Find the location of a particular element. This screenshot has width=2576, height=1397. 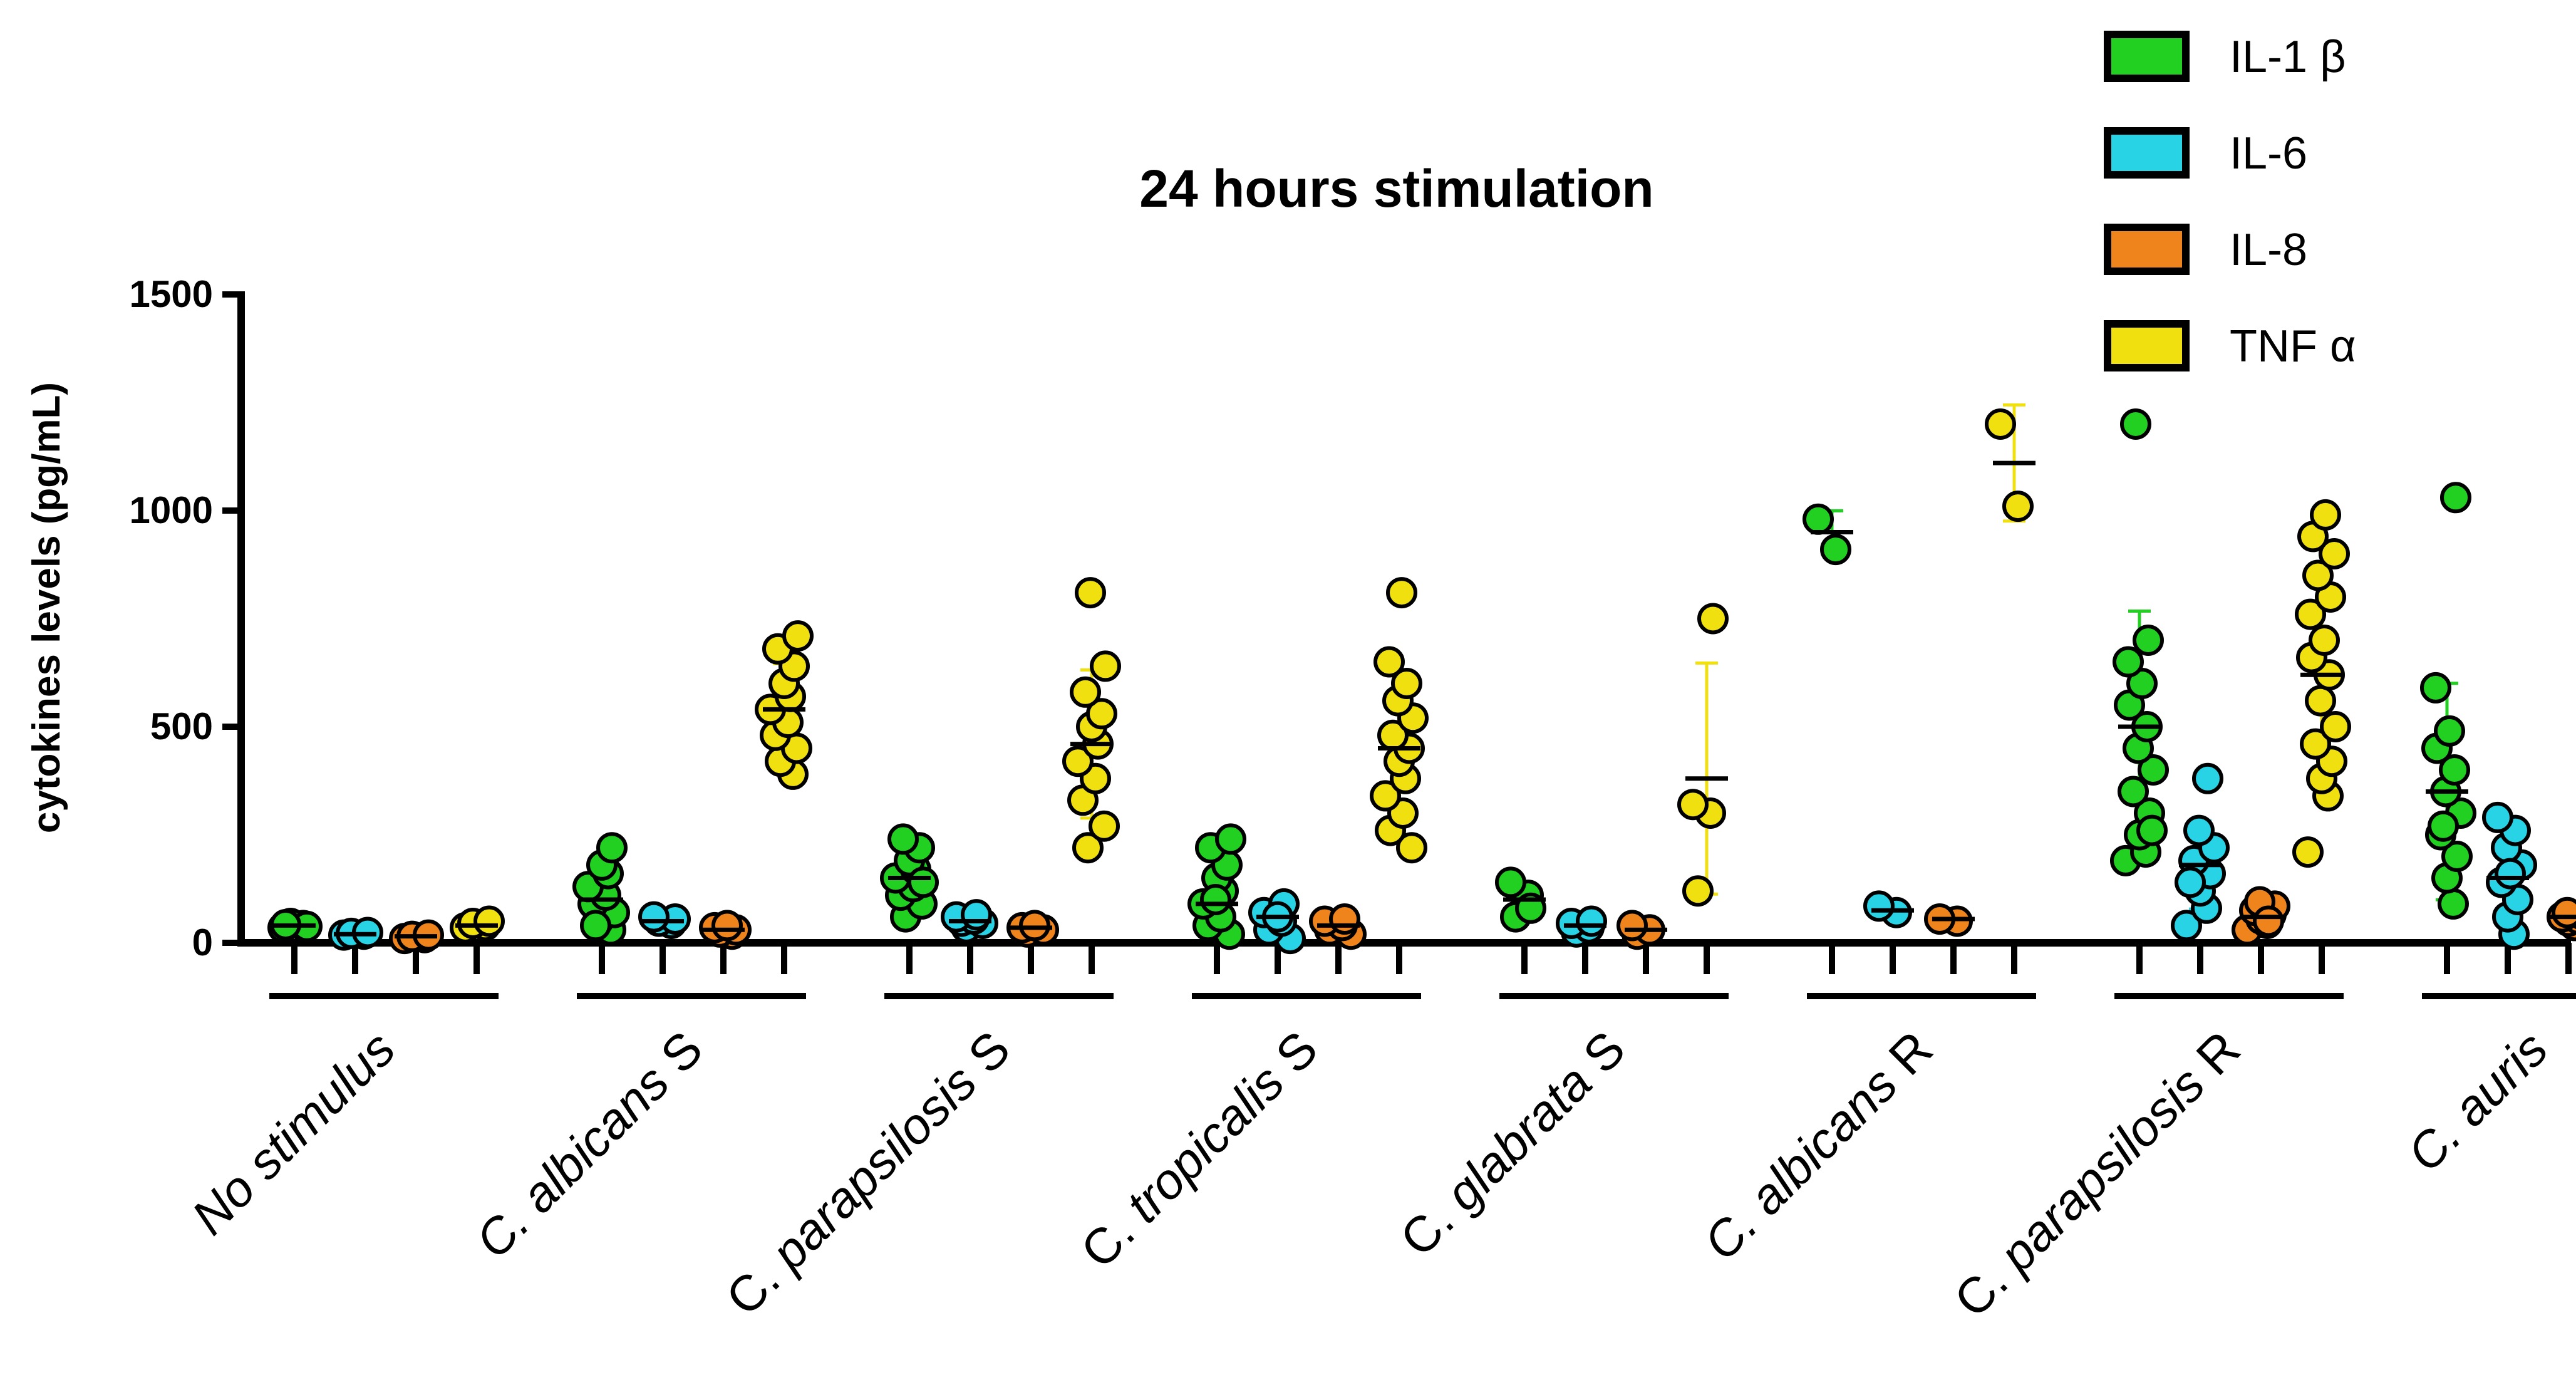

x-category-label: C. albicans S is located at coordinates (589, 1144).